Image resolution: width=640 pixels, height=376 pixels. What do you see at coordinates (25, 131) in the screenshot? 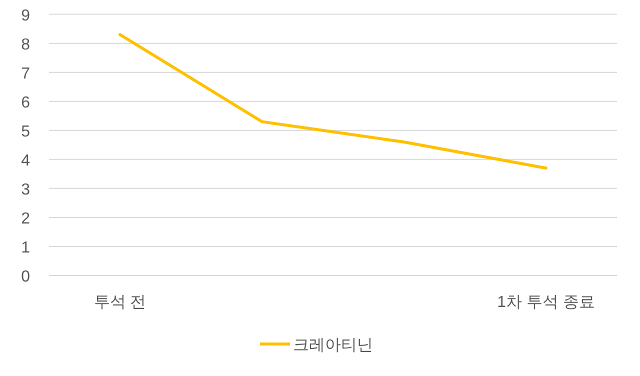
I see `y-tick-label: 5` at bounding box center [25, 131].